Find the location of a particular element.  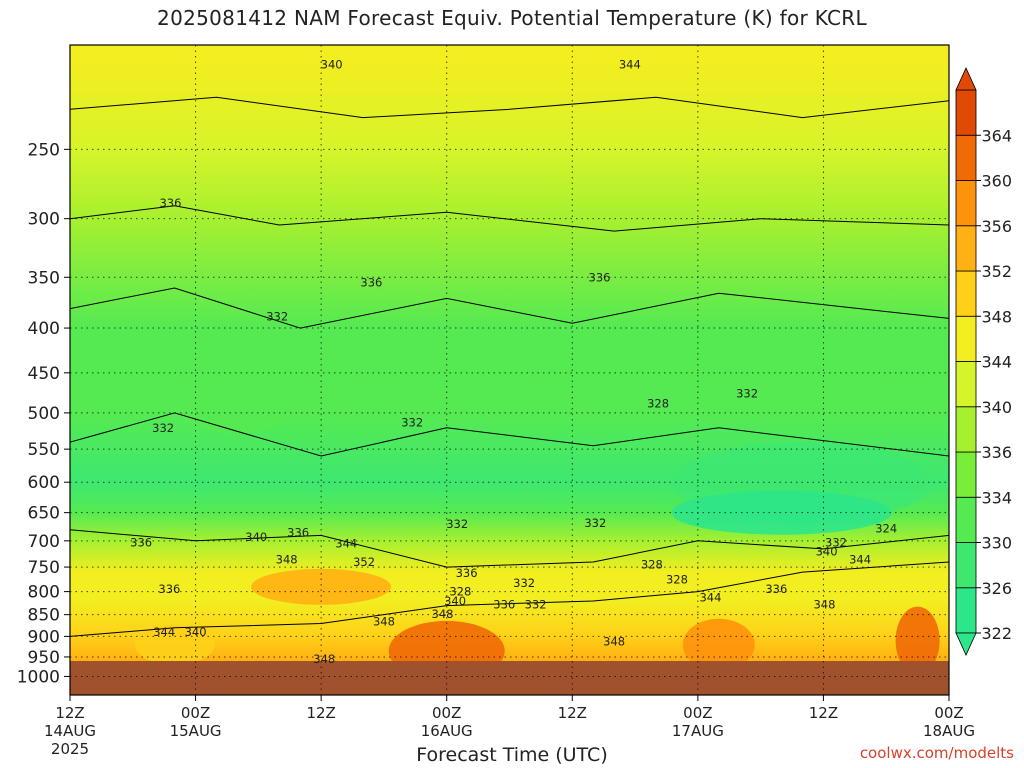

y-tick-label: 550 is located at coordinates (44, 450).